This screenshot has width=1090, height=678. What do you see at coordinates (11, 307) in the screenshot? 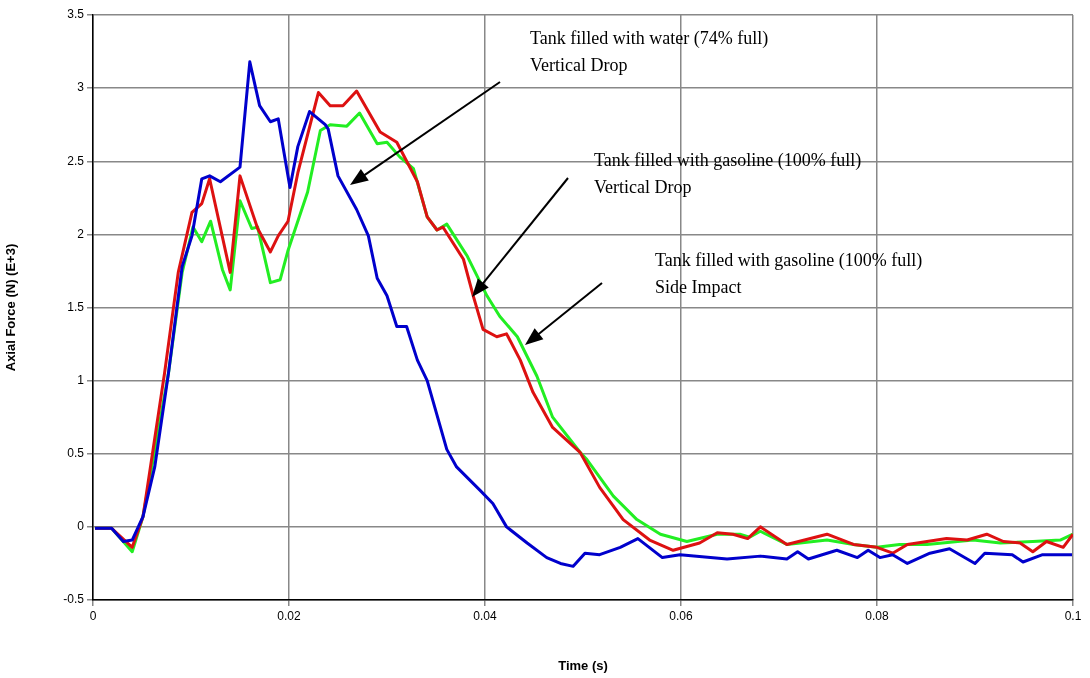
I see `y-axis-title: Axial Force (N) (E+3)` at bounding box center [11, 307].